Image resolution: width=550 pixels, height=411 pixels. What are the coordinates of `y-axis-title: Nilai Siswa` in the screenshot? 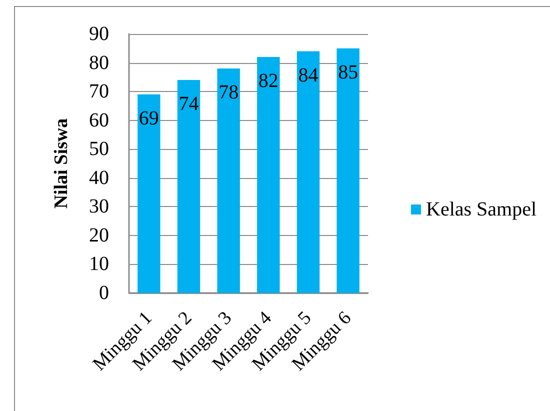 It's located at (61, 163).